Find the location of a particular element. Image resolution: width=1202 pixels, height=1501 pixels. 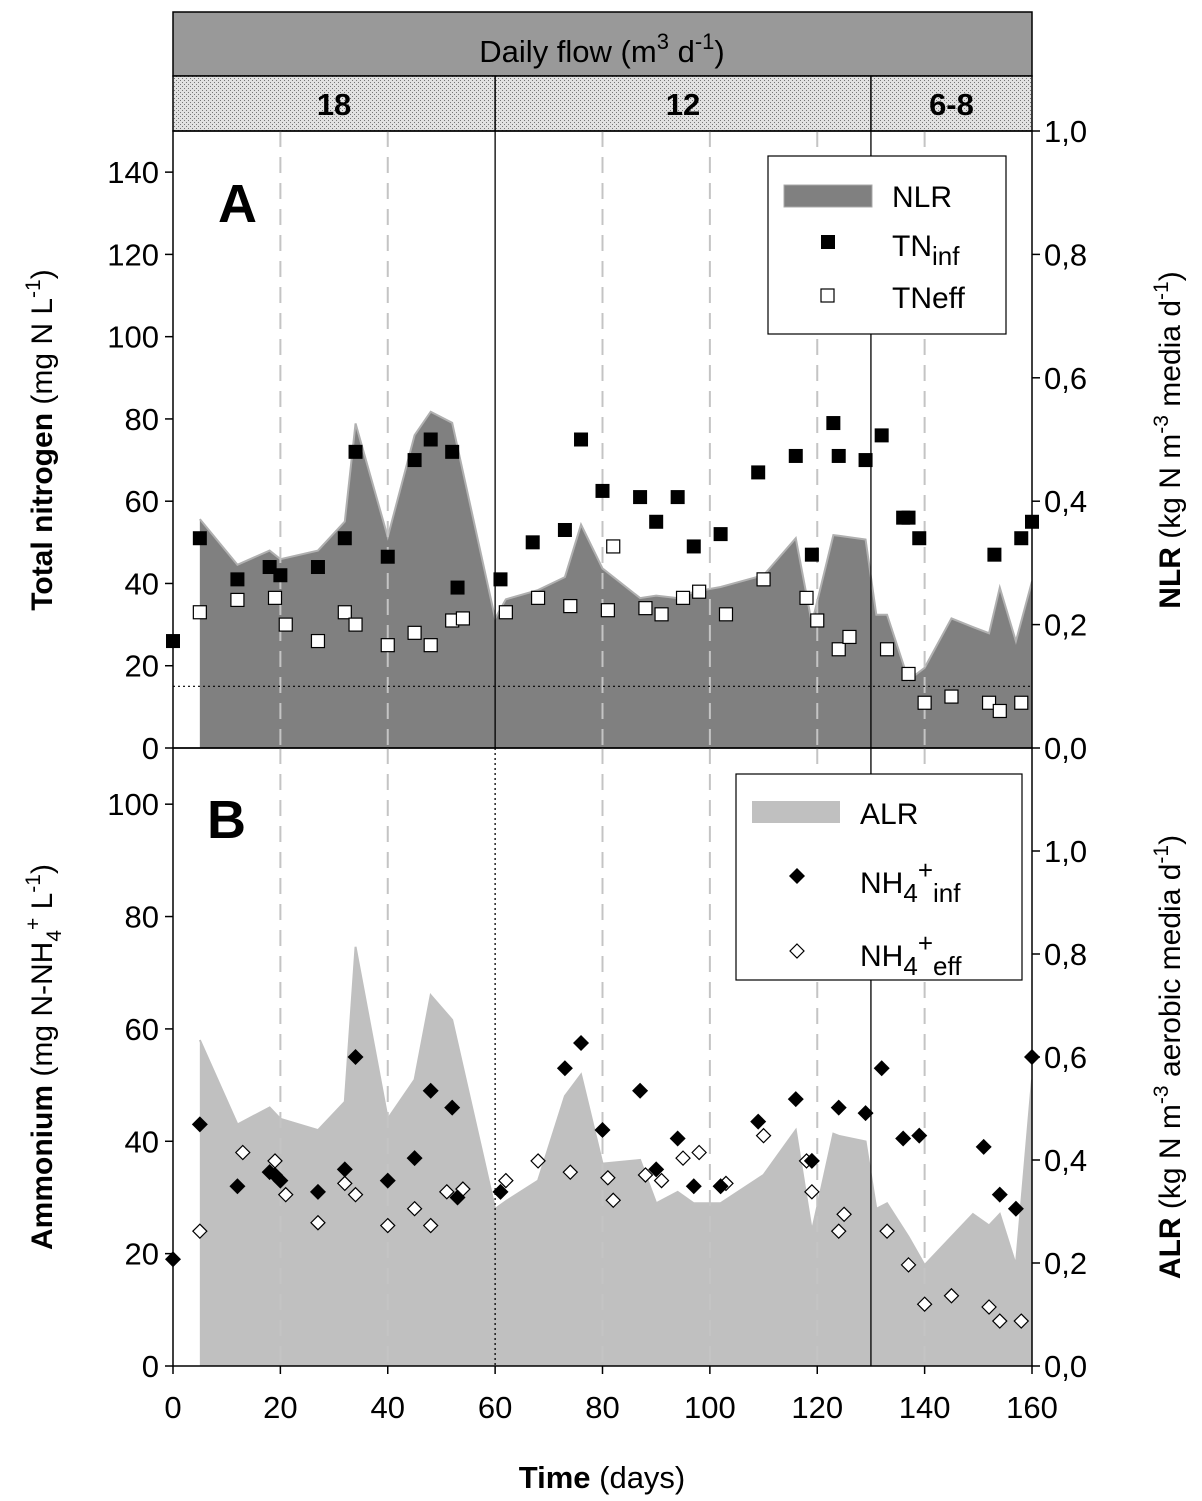

legend-tneff-label: TNeff is located at coordinates (928, 298).